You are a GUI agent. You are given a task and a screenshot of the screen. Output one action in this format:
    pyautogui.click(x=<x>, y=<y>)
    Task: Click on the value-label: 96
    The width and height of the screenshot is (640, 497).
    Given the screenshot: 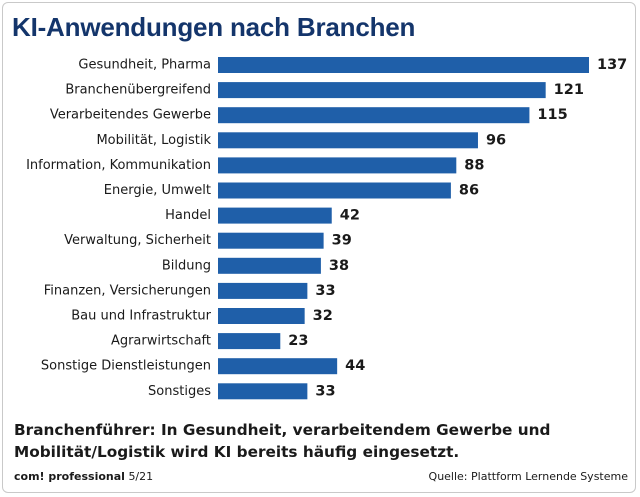 What is the action you would take?
    pyautogui.click(x=496, y=140)
    